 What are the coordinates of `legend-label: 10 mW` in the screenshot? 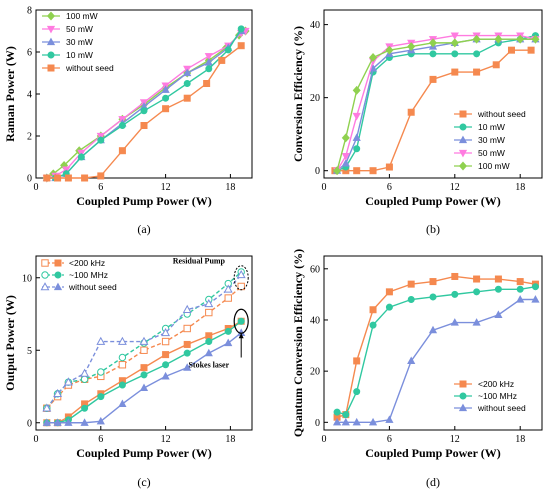 It's located at (491, 127).